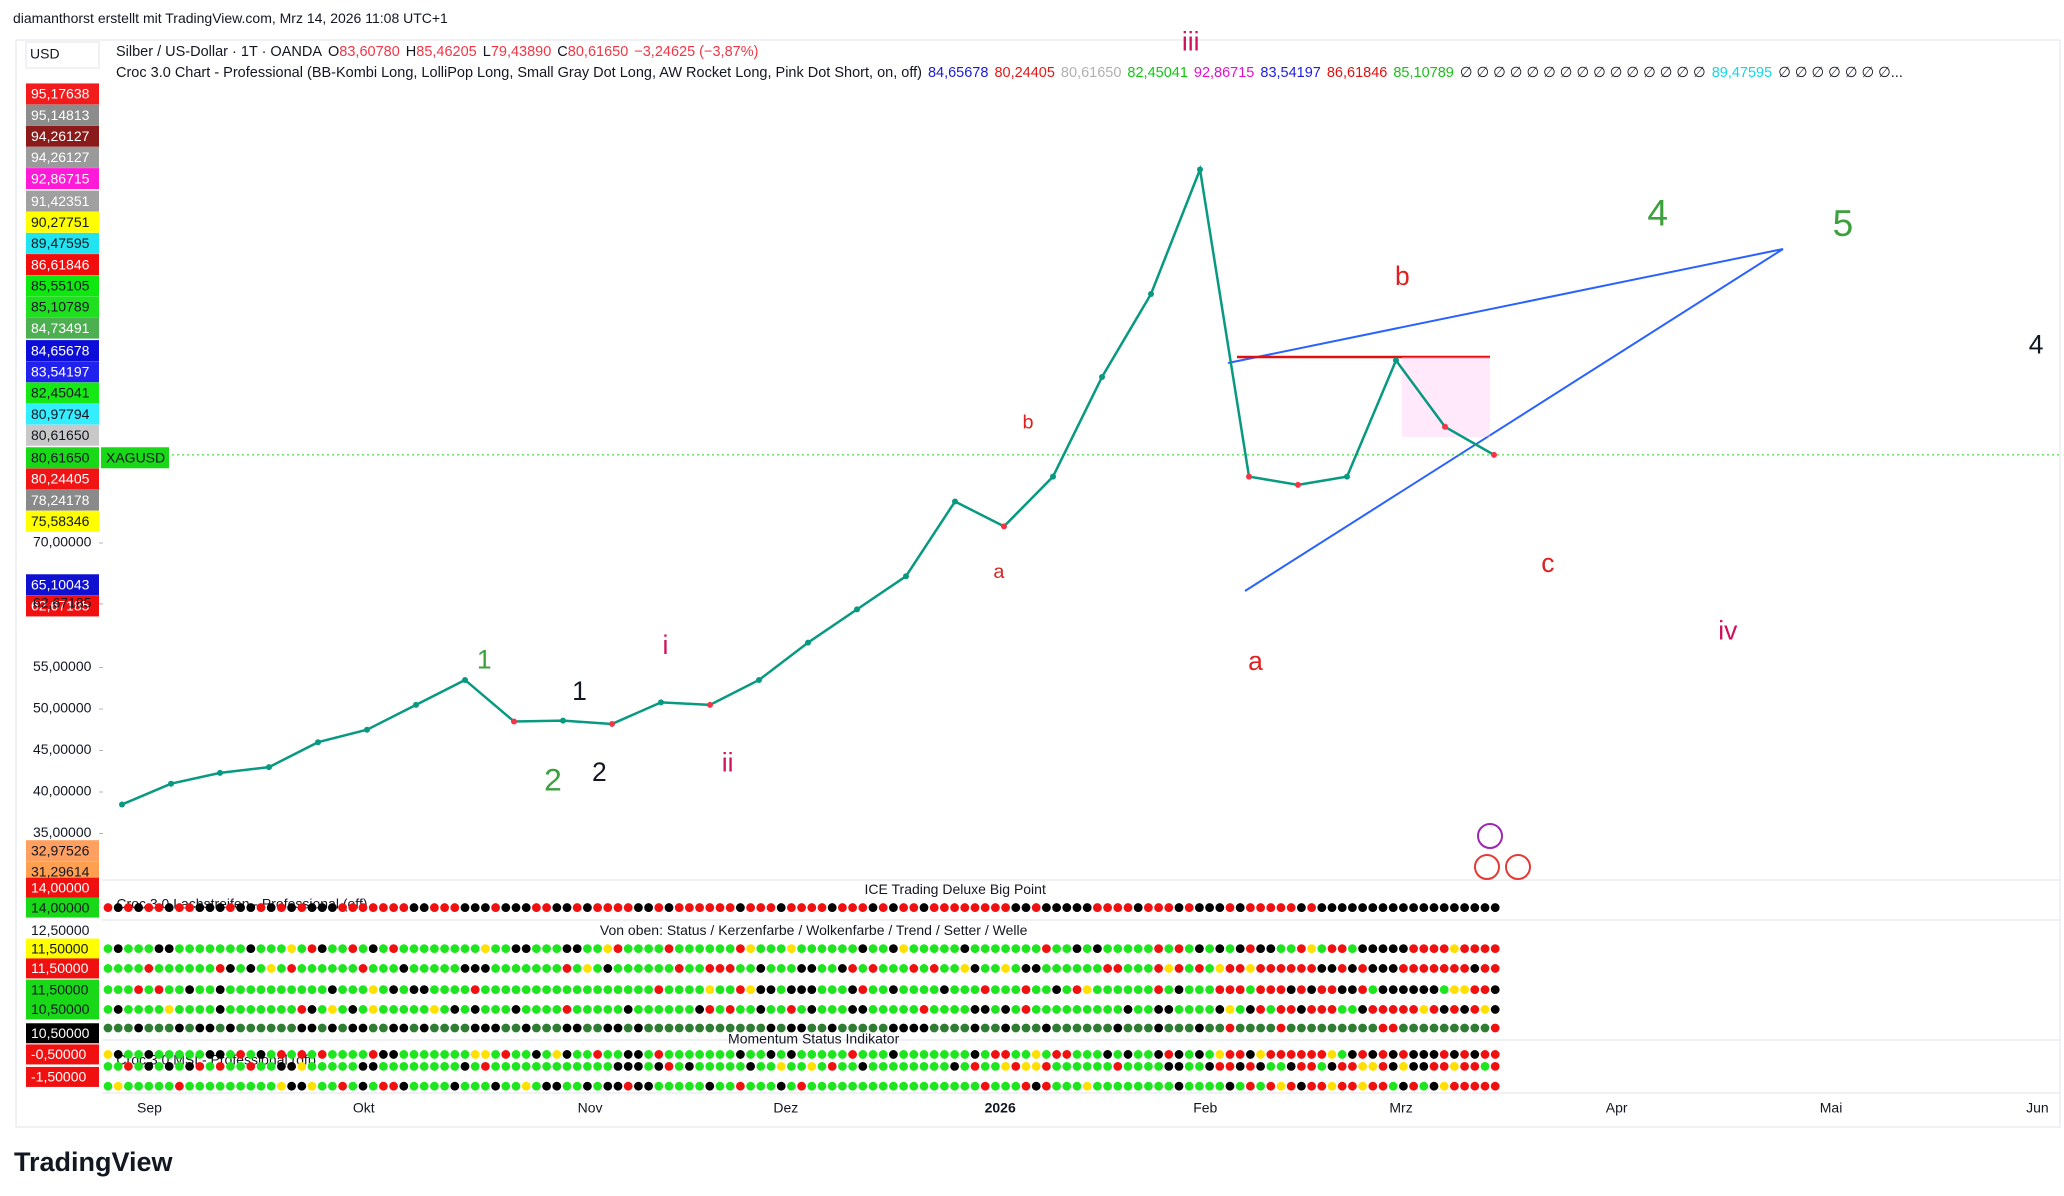 The height and width of the screenshot is (1196, 2064). I want to click on wave-label: b, so click(1402, 276).